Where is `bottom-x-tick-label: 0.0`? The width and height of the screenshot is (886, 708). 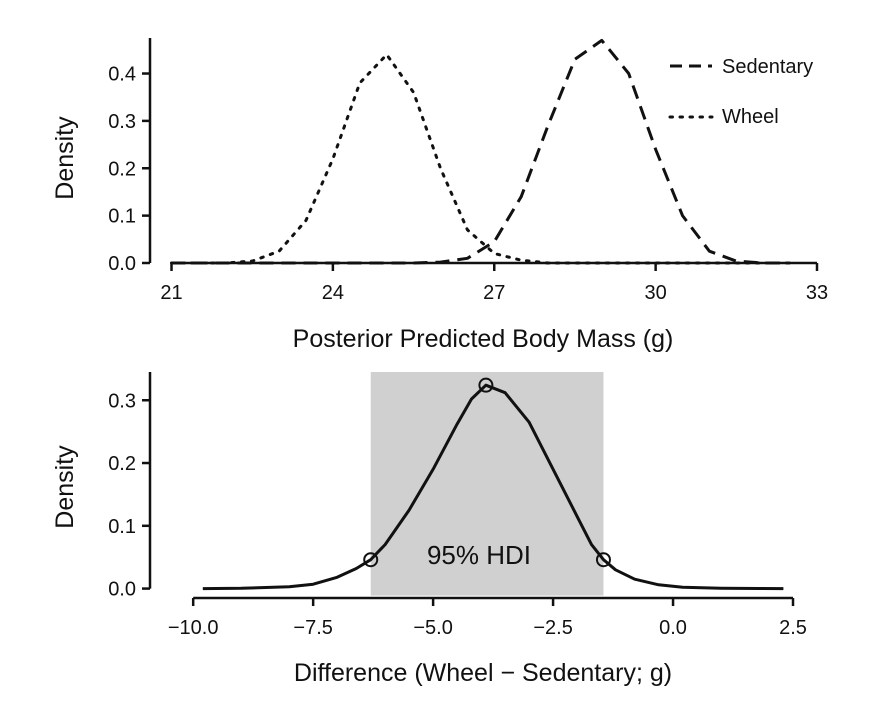
bottom-x-tick-label: 0.0 is located at coordinates (673, 628).